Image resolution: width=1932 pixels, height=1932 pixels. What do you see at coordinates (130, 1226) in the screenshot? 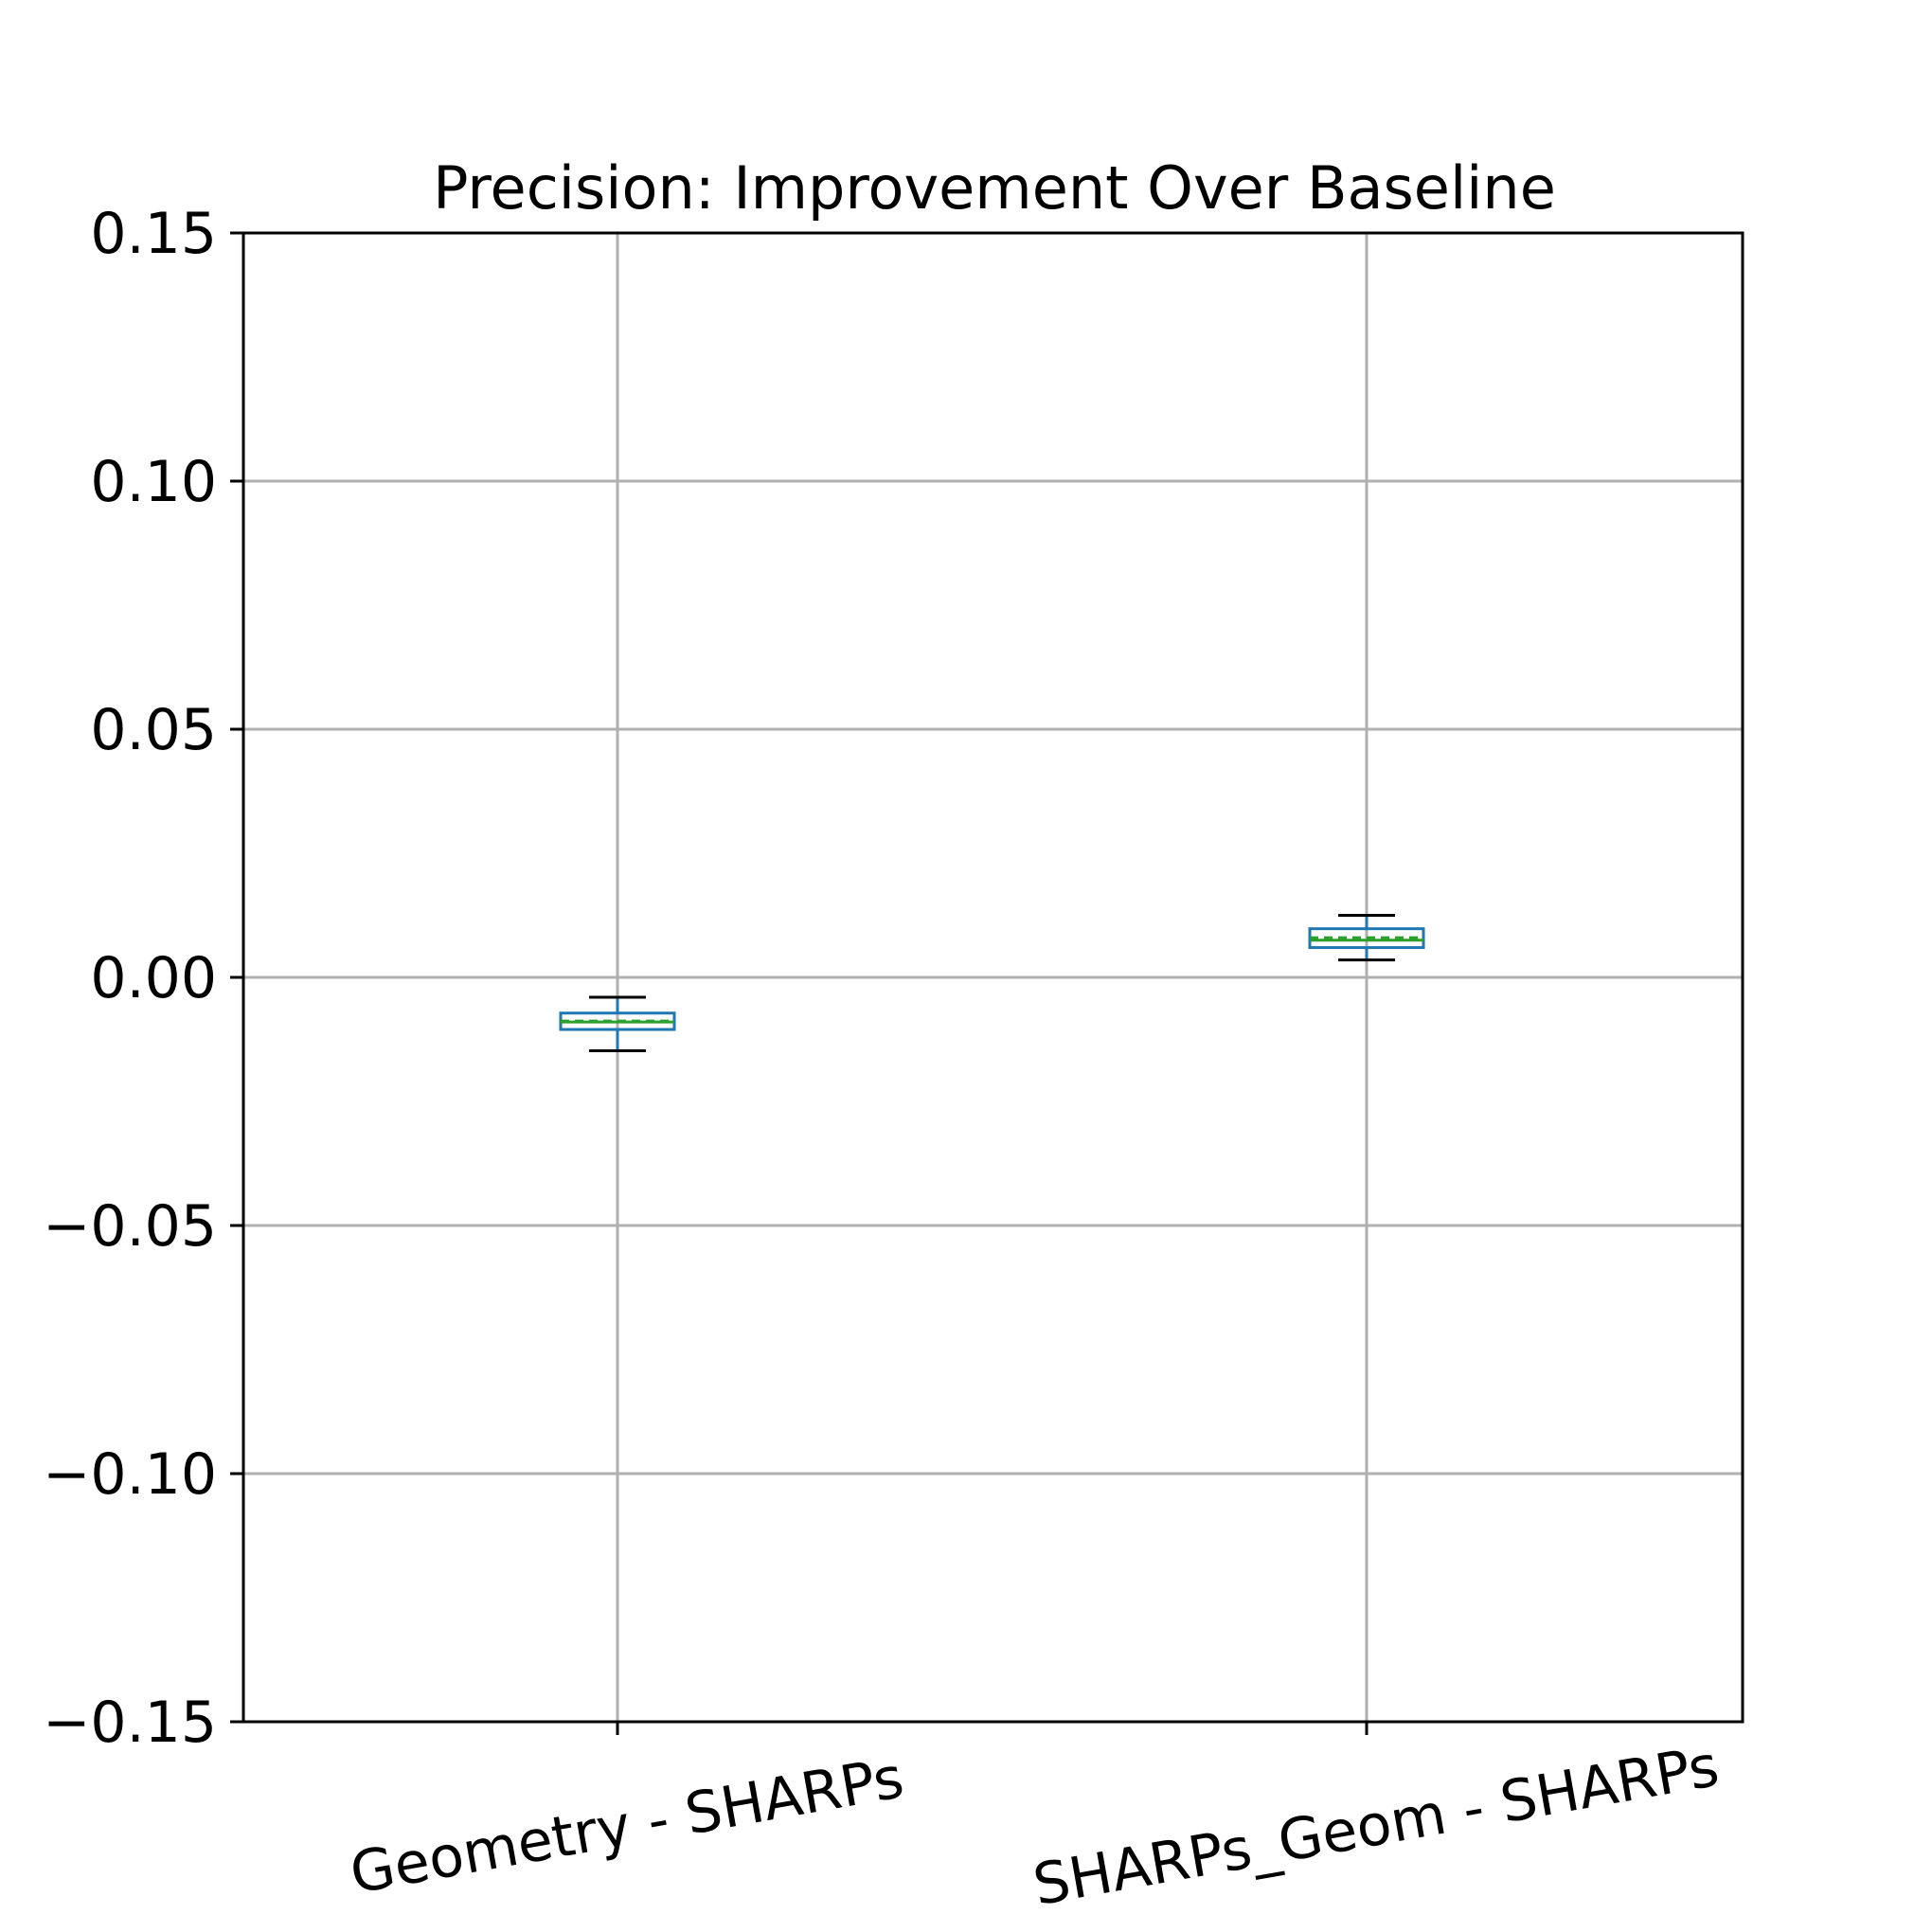
I see `y-tick-label: −0.05` at bounding box center [130, 1226].